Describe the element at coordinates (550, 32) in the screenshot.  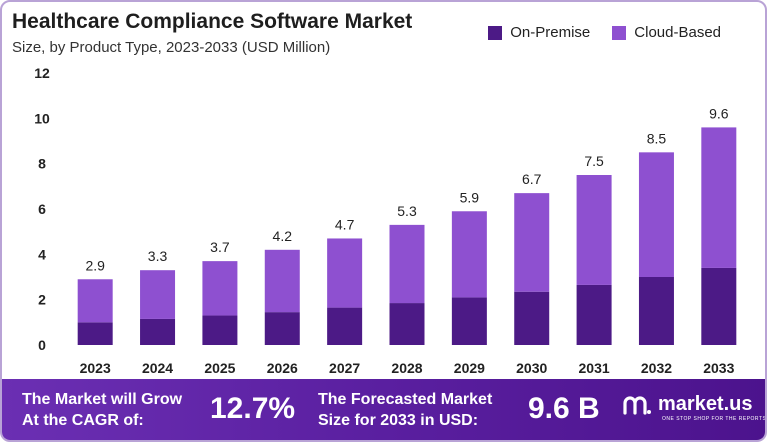
I see `legend-label-on-premise: On-Premise` at that location.